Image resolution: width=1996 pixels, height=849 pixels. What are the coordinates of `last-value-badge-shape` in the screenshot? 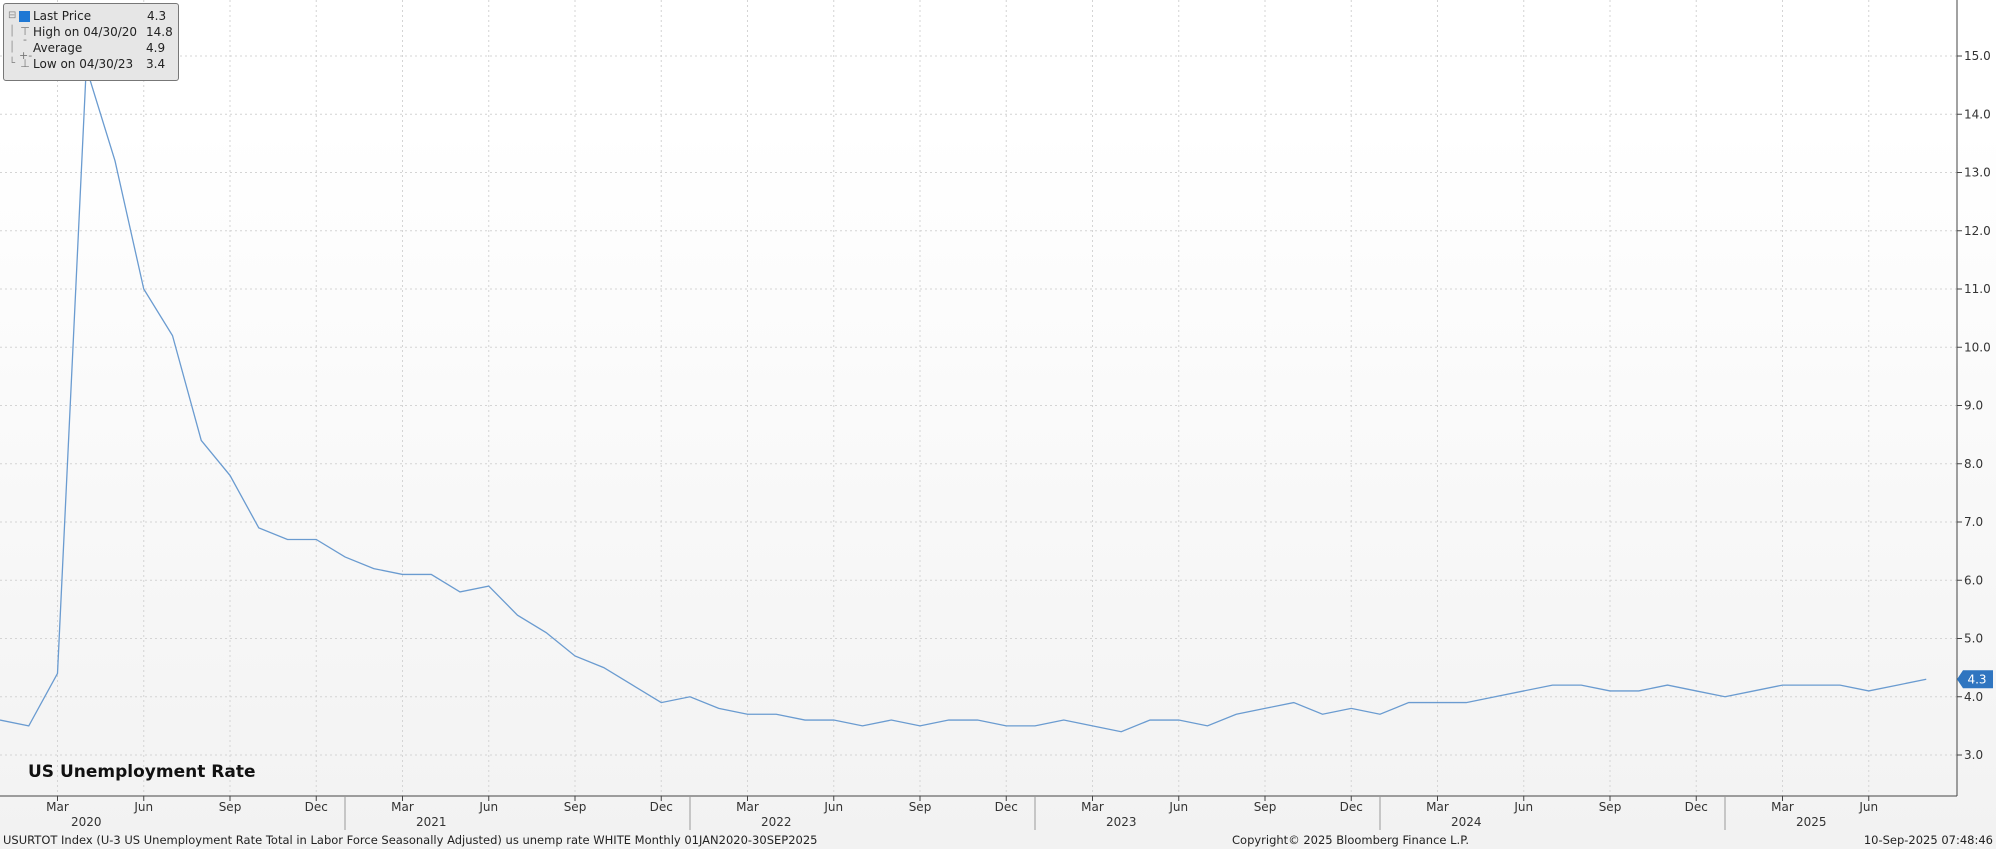 It's located at (1975, 679).